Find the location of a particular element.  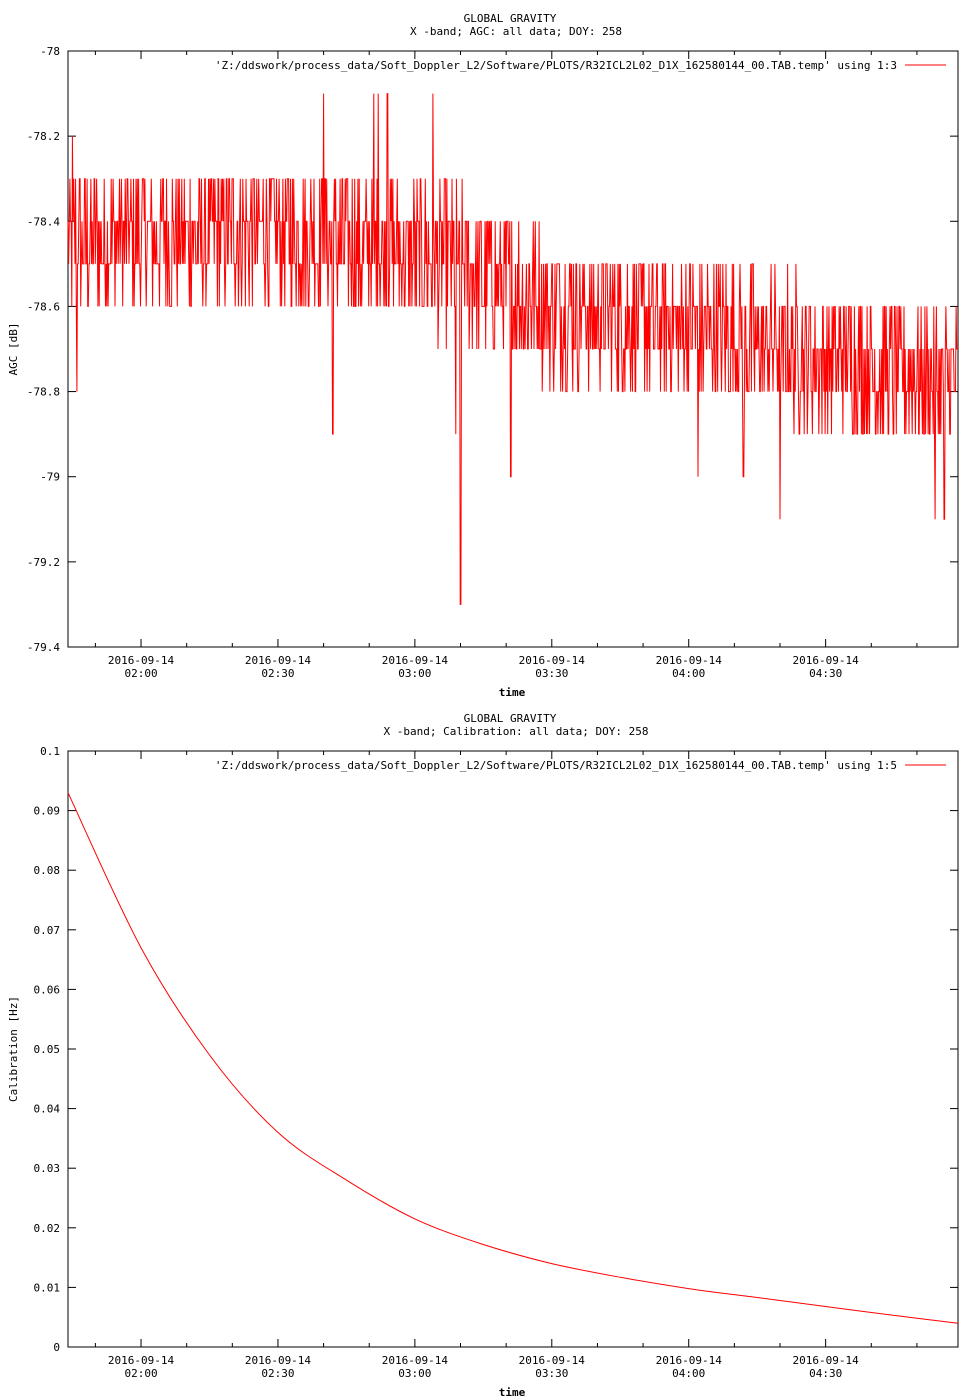

y-tick-label: -78.4 is located at coordinates (43, 221).